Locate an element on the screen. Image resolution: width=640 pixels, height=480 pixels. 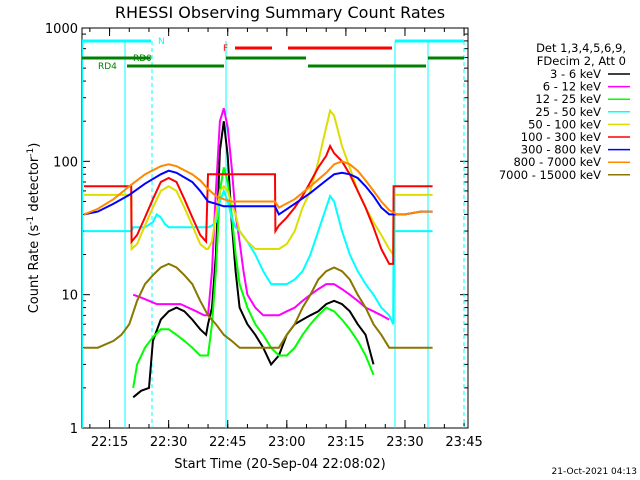
legend-entry-label: 6 - 12 keV is located at coordinates (572, 87).